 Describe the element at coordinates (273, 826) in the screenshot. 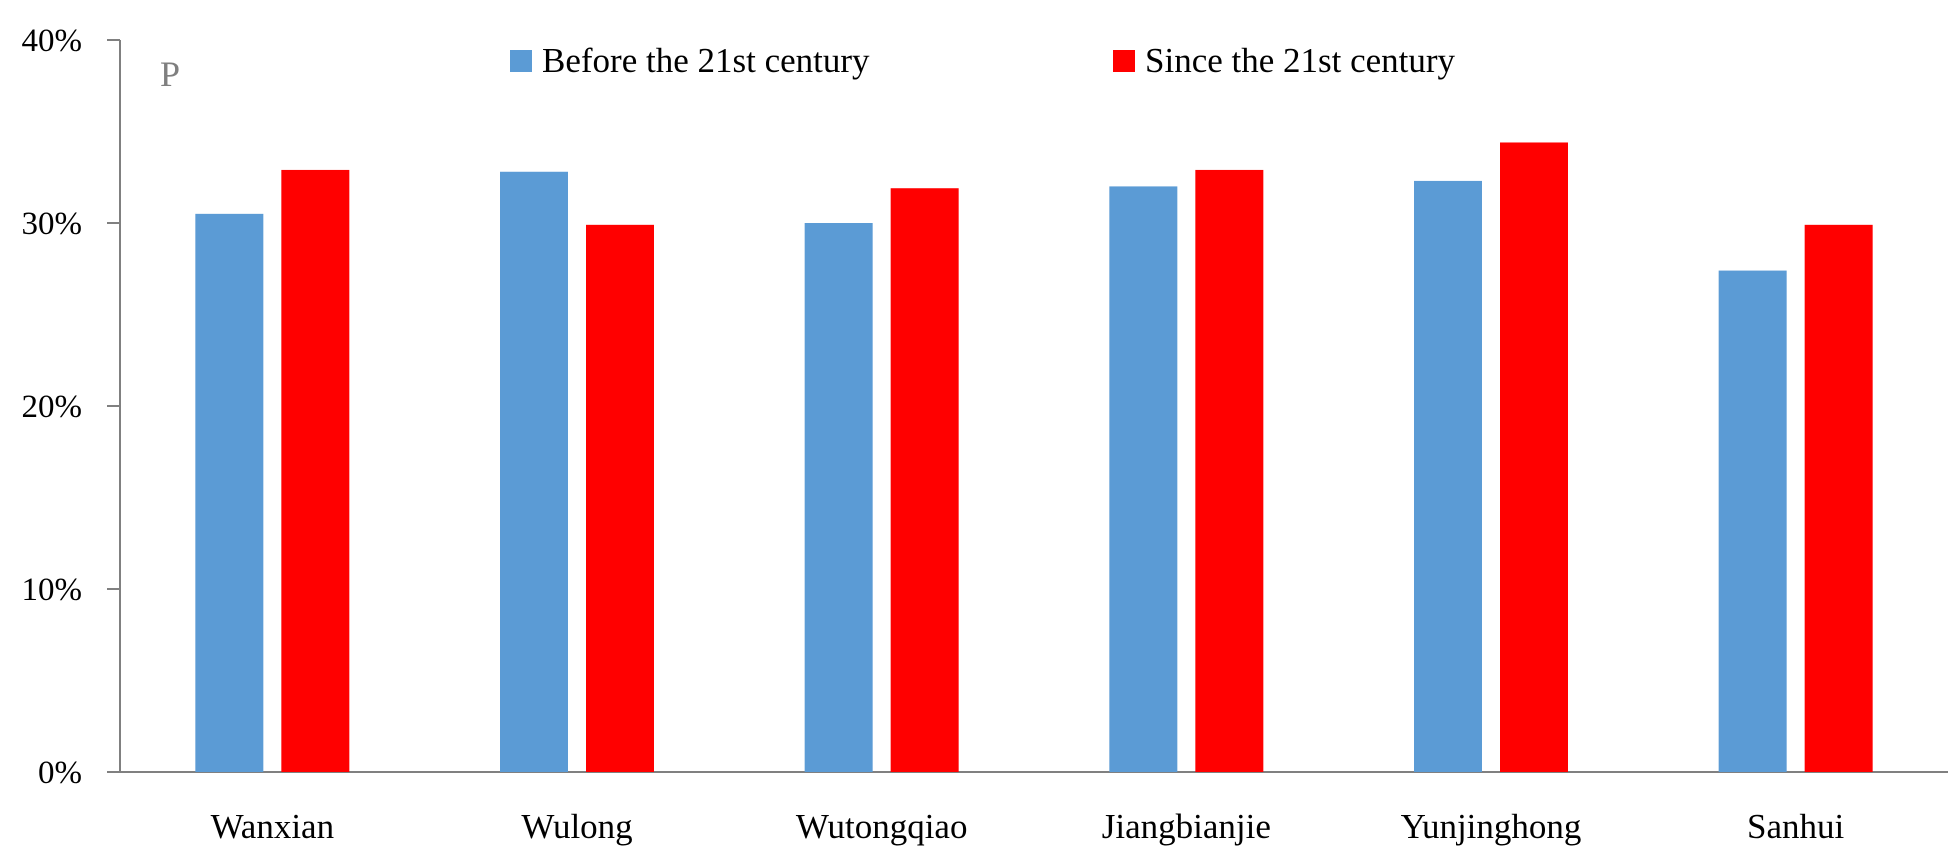

I see `x-category-label: Wanxian` at that location.